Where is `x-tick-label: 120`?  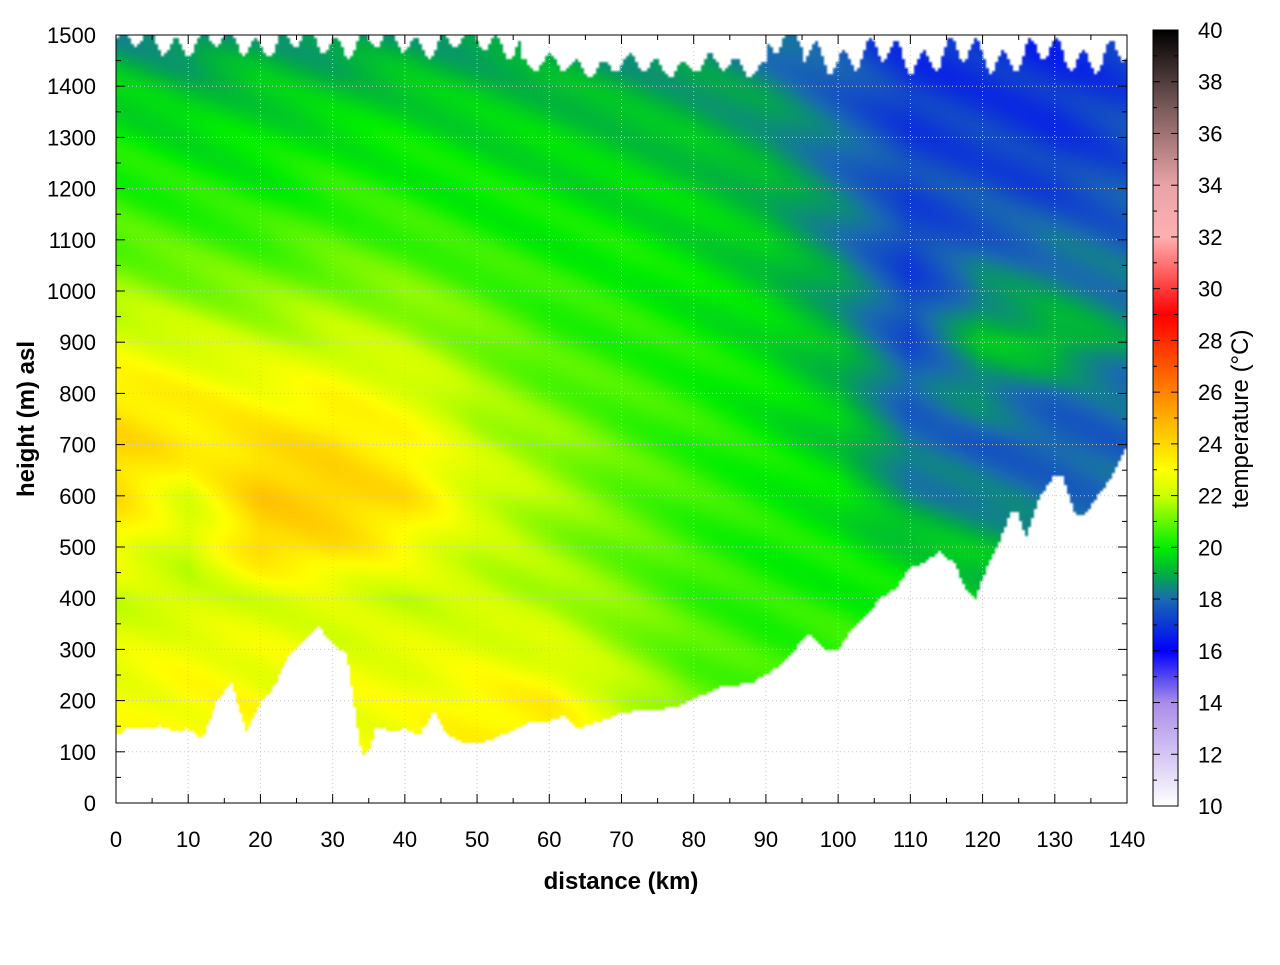 x-tick-label: 120 is located at coordinates (982, 839).